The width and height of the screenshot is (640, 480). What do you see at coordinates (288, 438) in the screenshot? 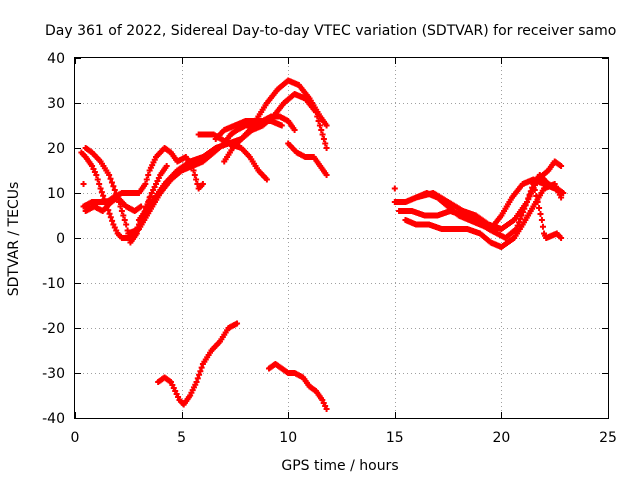
I see `x-tick-label: 10` at bounding box center [288, 438].